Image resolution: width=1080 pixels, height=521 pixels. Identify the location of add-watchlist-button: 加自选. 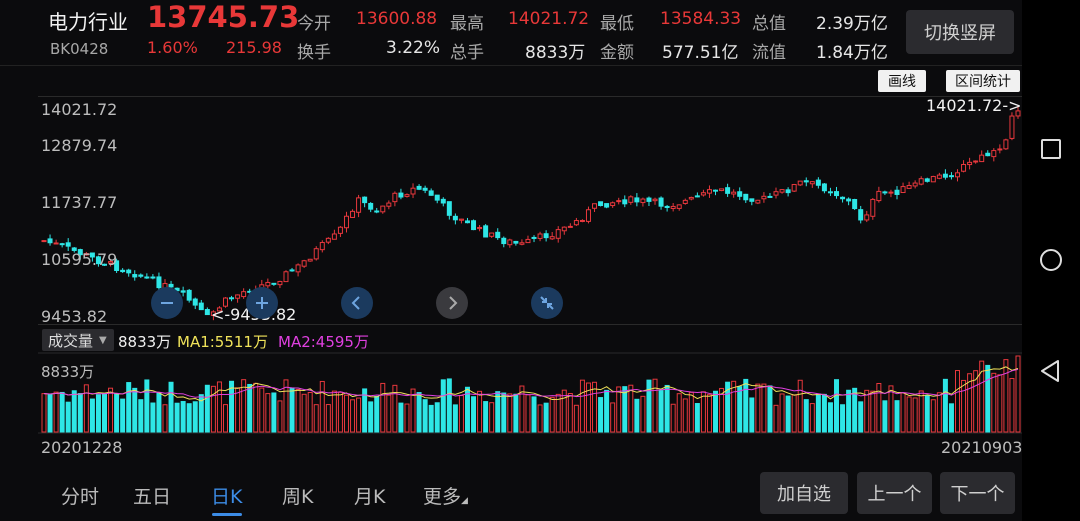
(804, 493).